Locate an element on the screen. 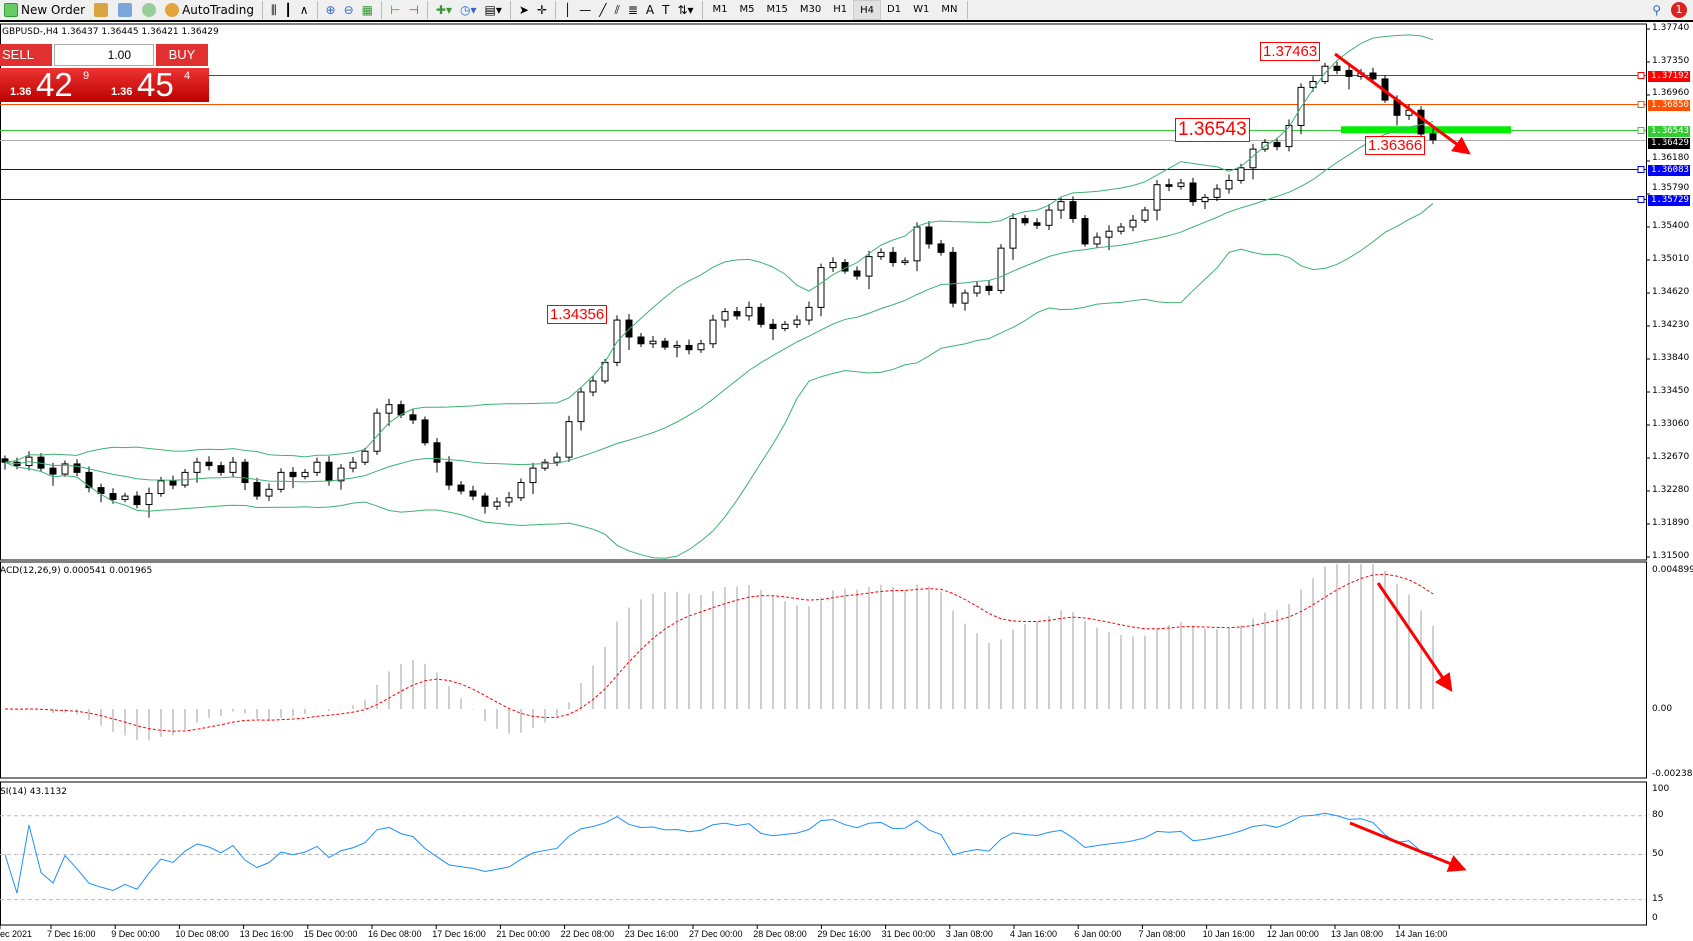 The height and width of the screenshot is (941, 1693). indicators-icon: ✚▾ is located at coordinates (443, 10).